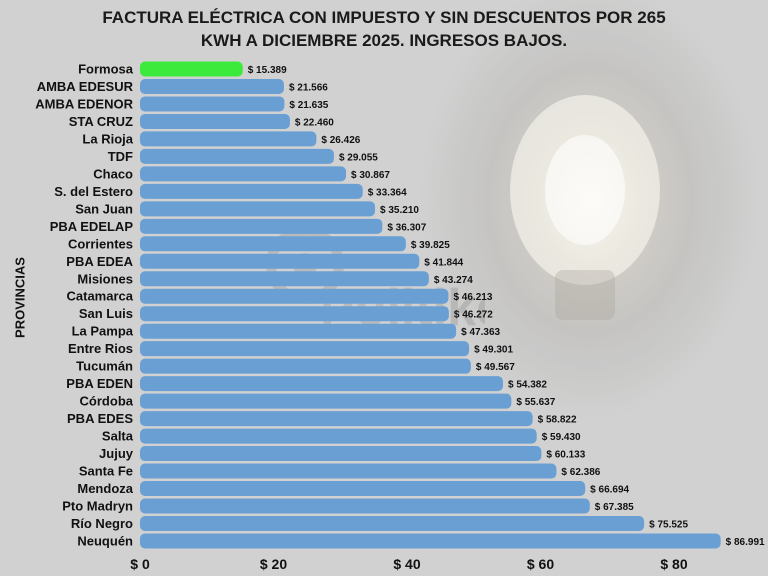 The width and height of the screenshot is (768, 576). What do you see at coordinates (358, 157) in the screenshot?
I see `data-label: $ 29.055` at bounding box center [358, 157].